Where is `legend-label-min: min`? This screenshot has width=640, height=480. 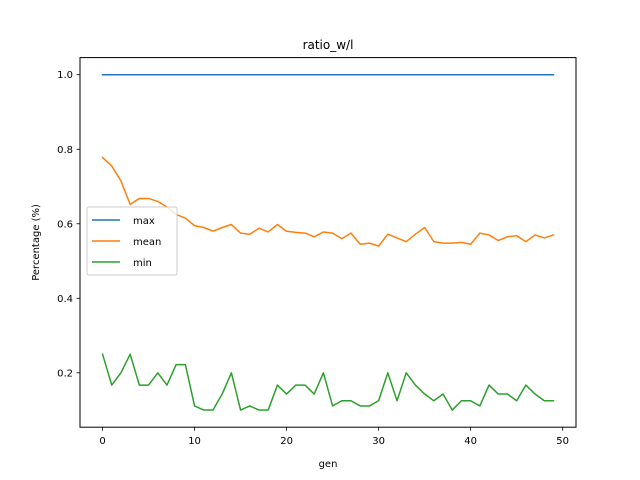
legend-label-min: min is located at coordinates (142, 263).